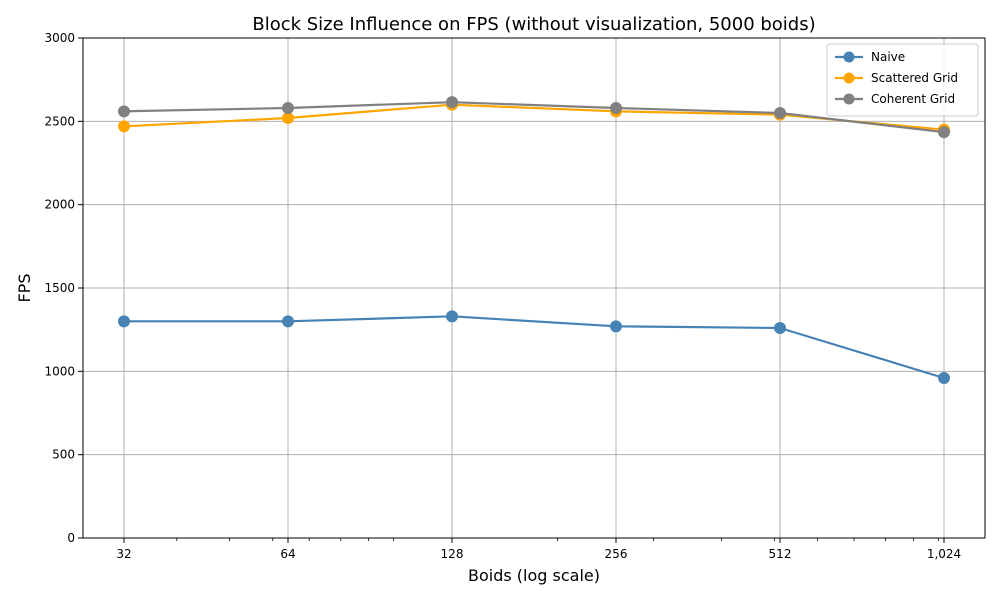  I want to click on y-tick-label: 0, so click(71, 538).